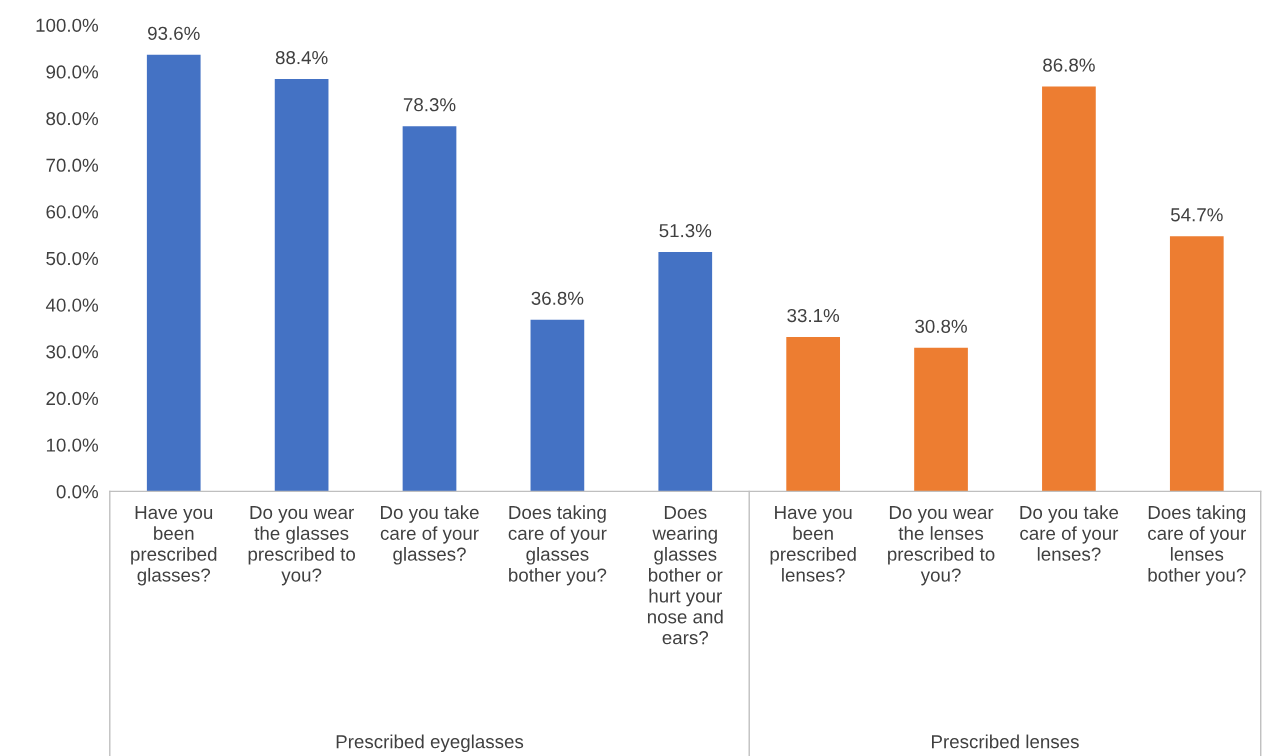 This screenshot has height=756, width=1262. What do you see at coordinates (301, 57) in the screenshot?
I see `data-label: 88.4%` at bounding box center [301, 57].